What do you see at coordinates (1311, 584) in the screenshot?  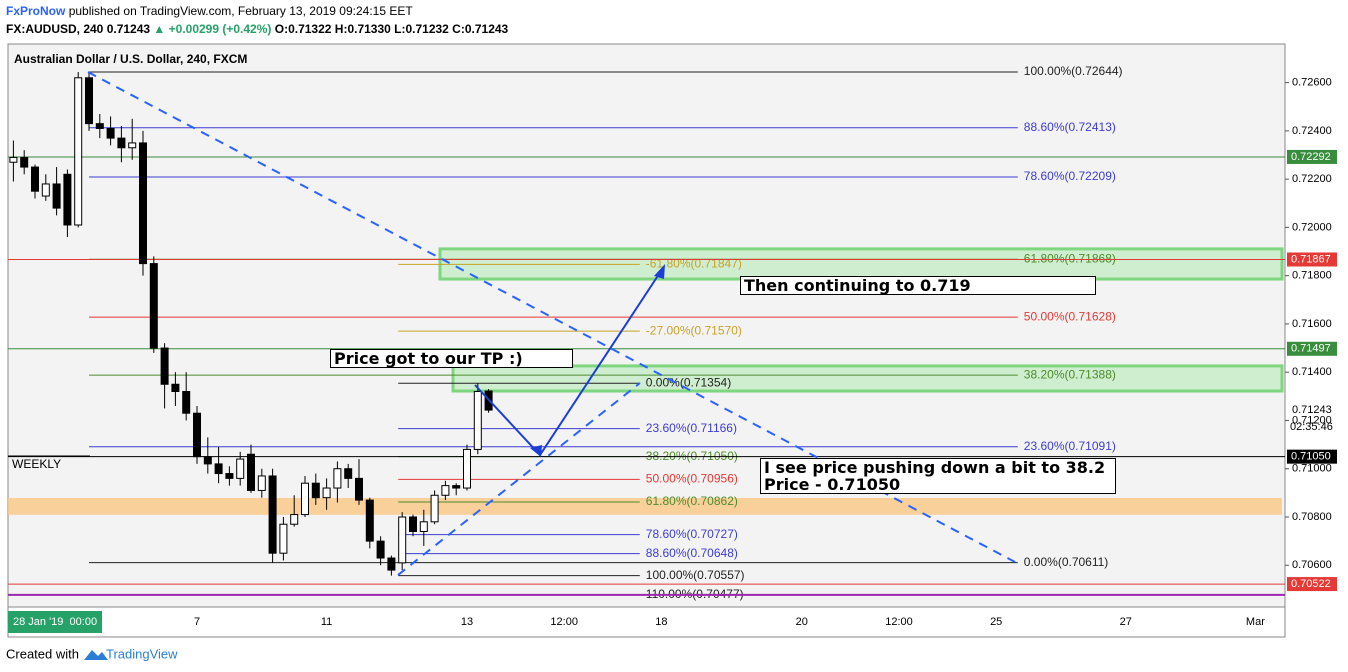 I see `price-badge-label: 0.70522` at bounding box center [1311, 584].